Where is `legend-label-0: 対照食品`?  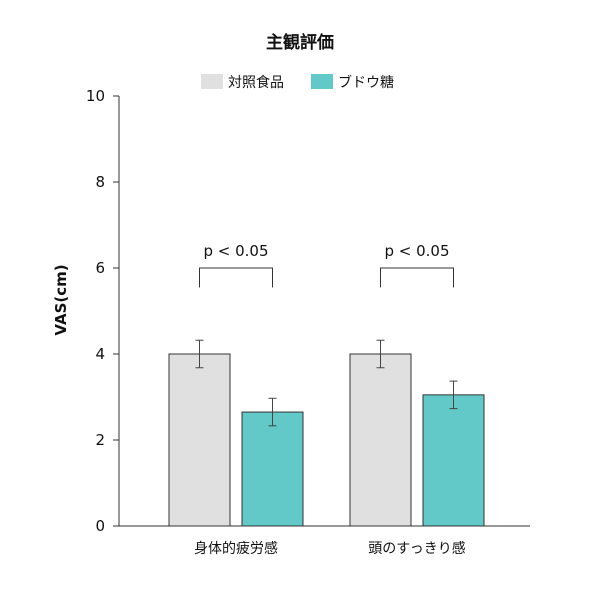
legend-label-0: 対照食品 is located at coordinates (256, 82).